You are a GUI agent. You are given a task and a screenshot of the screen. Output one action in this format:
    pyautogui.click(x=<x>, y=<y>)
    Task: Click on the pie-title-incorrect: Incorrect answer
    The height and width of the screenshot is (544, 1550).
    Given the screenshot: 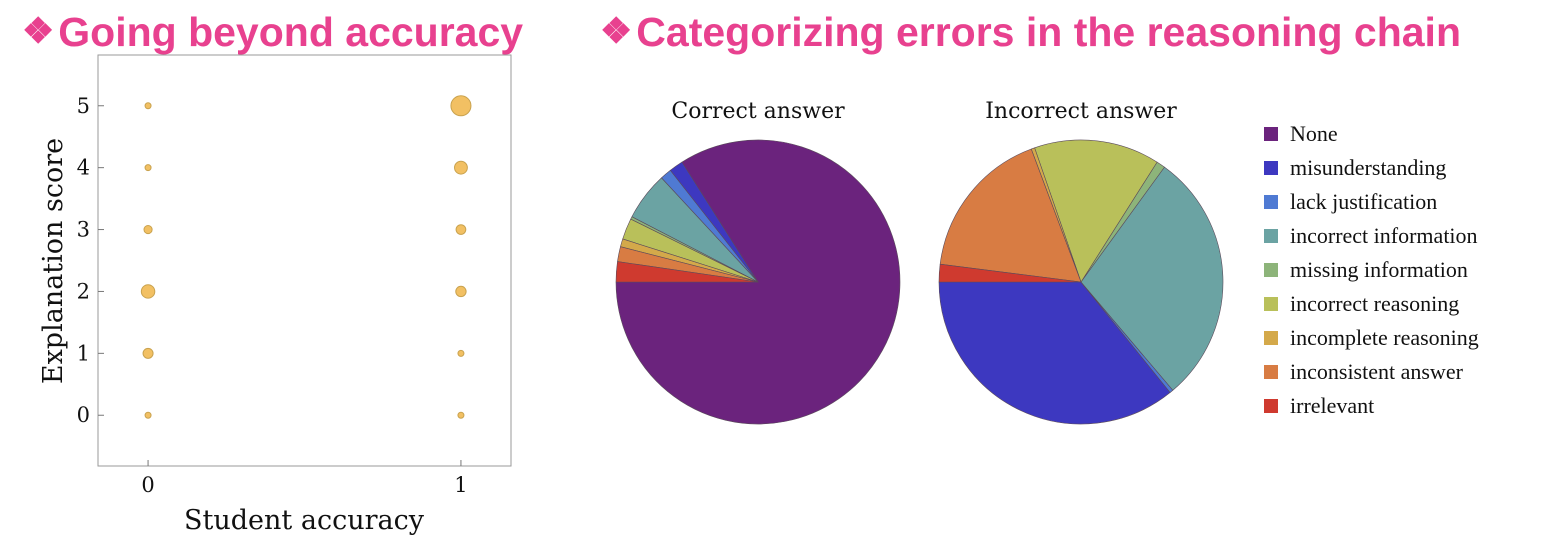 What is the action you would take?
    pyautogui.click(x=1081, y=111)
    